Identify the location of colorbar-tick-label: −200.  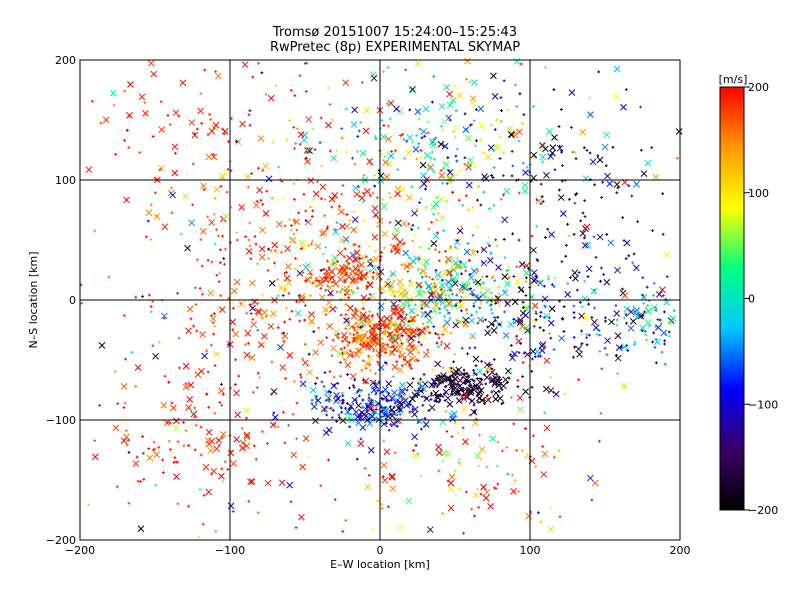
(763, 510).